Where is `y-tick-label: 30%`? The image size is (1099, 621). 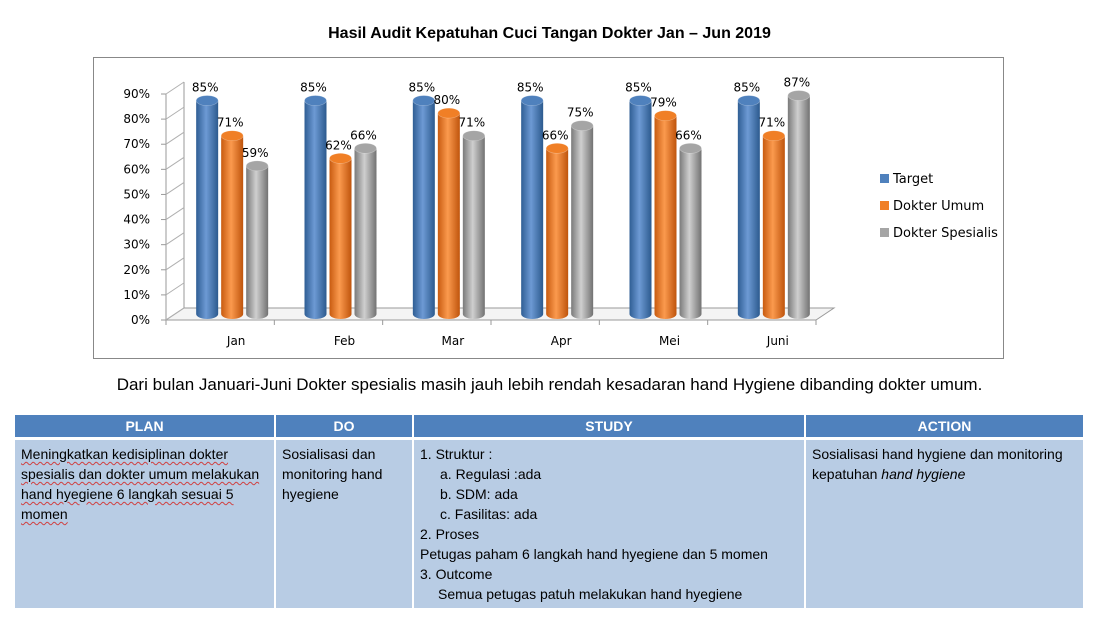
y-tick-label: 30% is located at coordinates (136, 245).